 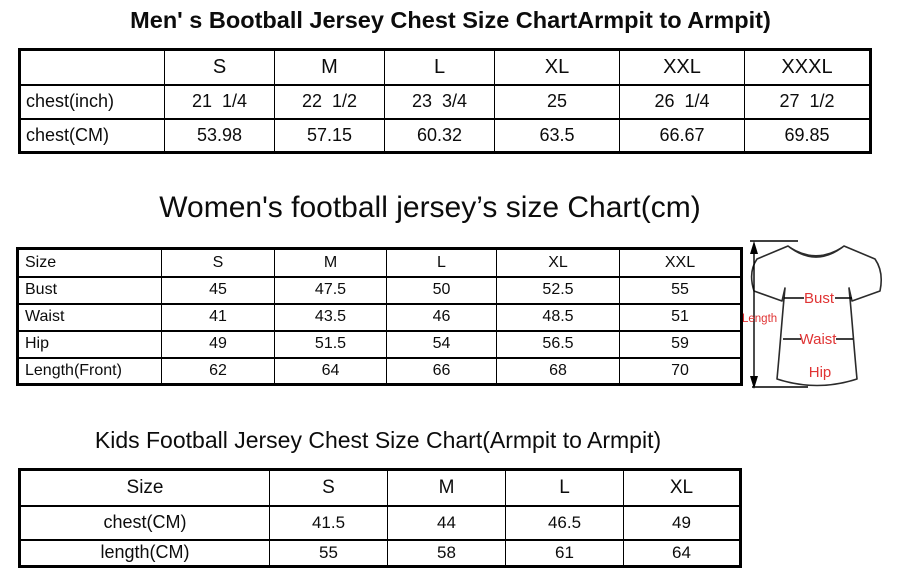 I want to click on women-length-s: 62, so click(x=218, y=371).